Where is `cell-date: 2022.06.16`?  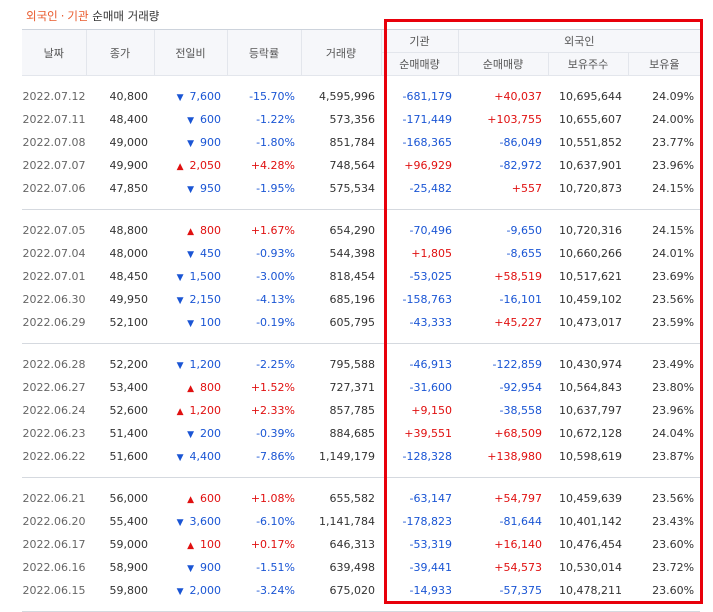 cell-date: 2022.06.16 is located at coordinates (54, 567).